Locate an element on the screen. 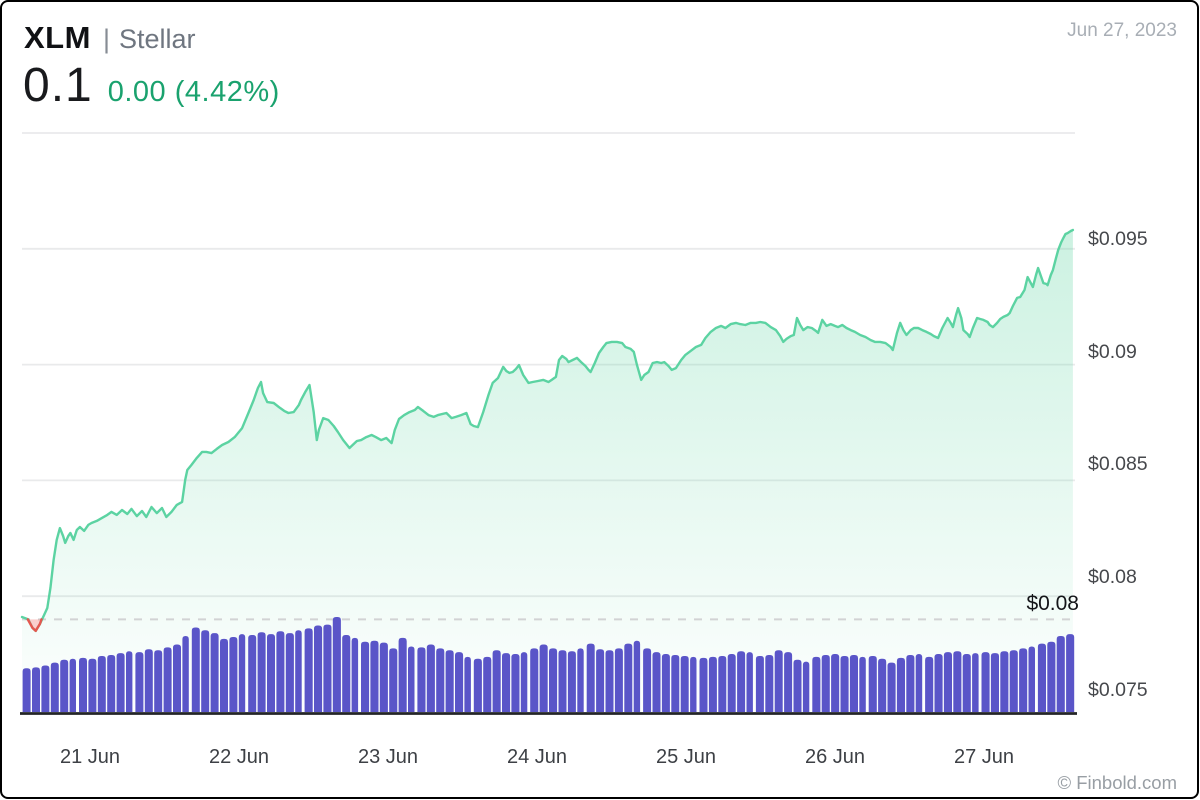 The image size is (1200, 800). dip-area-fill is located at coordinates (34, 625).